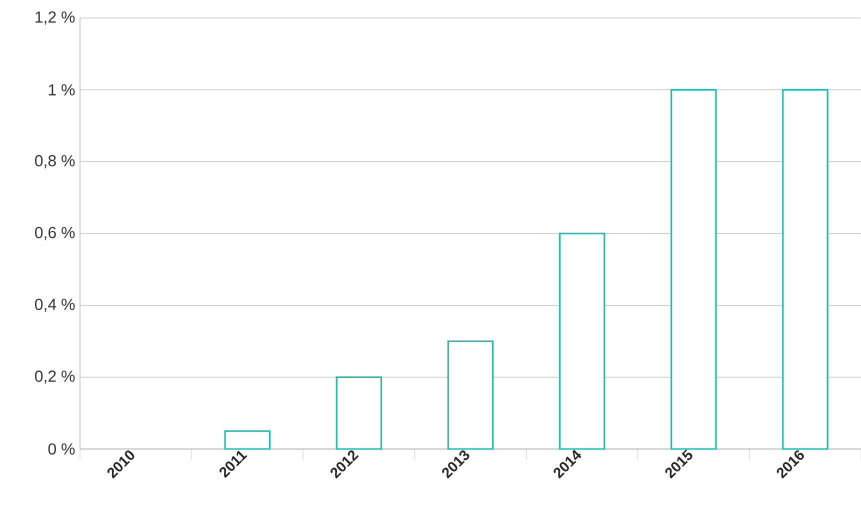  I want to click on y-tick-label: 0 %, so click(61, 449).